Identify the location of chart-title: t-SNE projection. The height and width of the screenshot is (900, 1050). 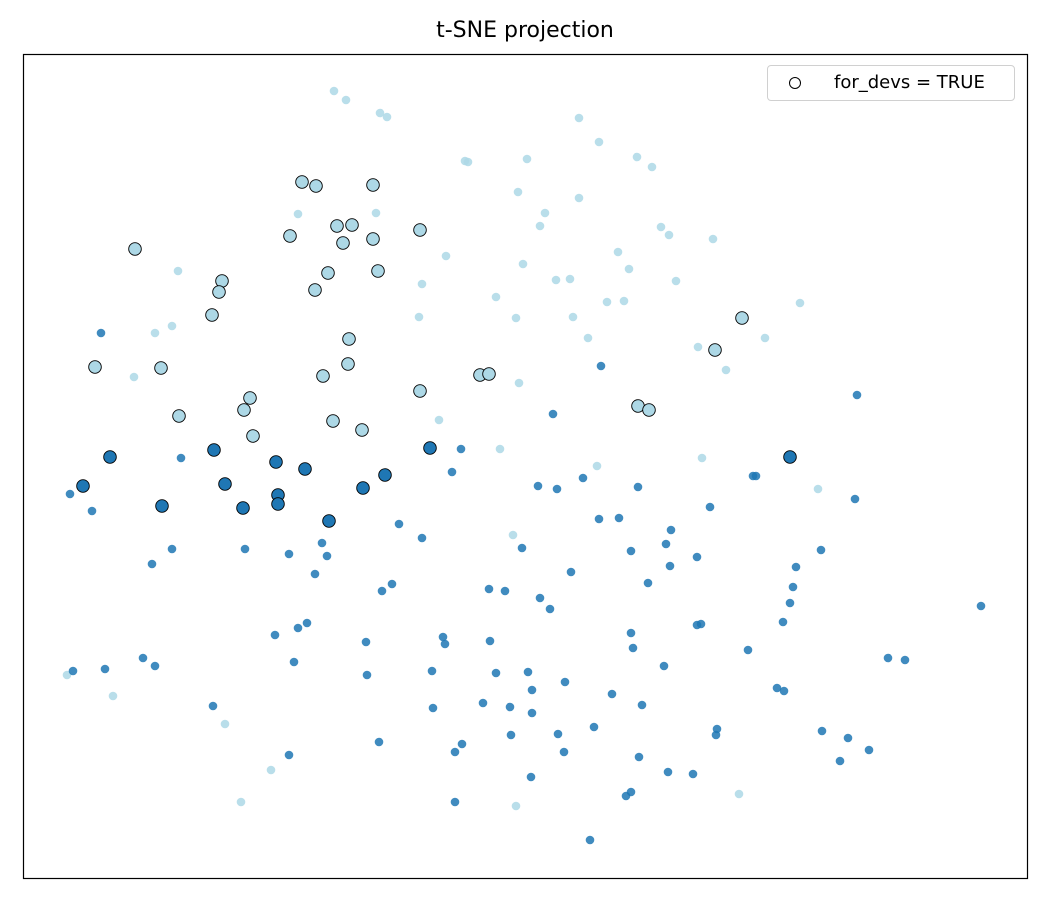
(525, 30).